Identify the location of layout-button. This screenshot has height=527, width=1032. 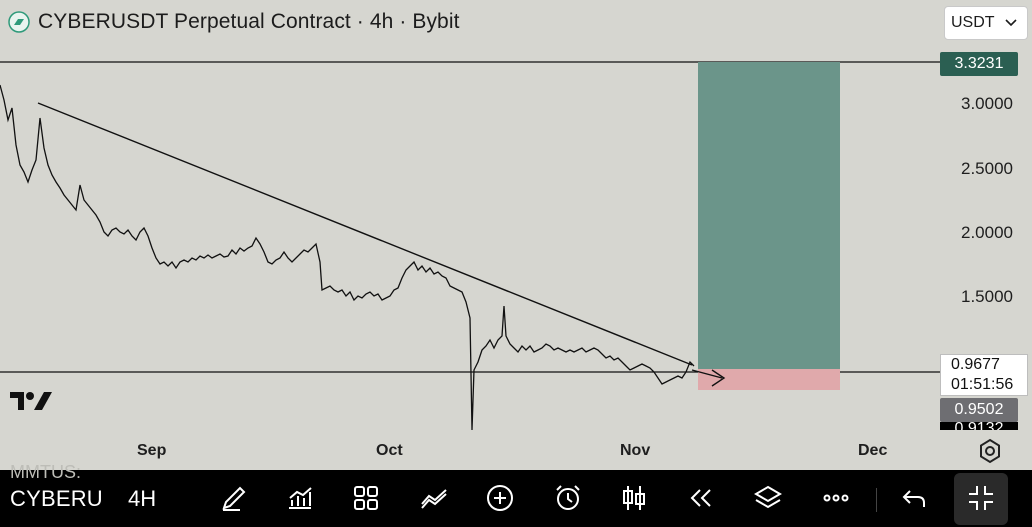
(366, 498).